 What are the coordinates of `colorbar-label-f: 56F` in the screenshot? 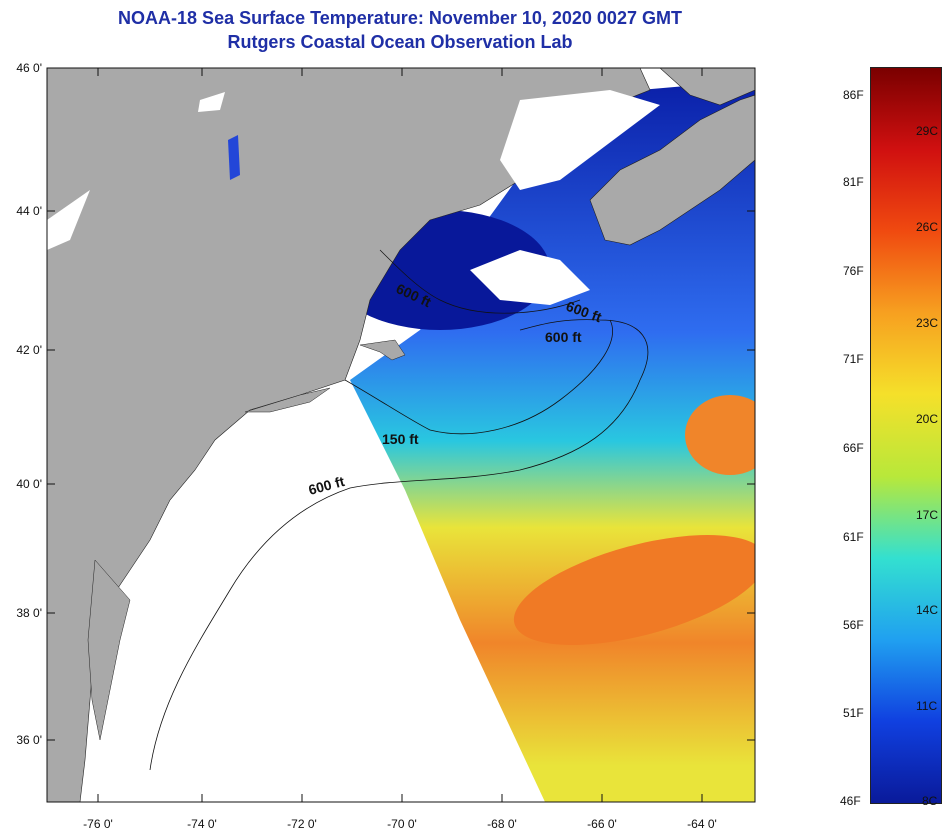 It's located at (853, 625).